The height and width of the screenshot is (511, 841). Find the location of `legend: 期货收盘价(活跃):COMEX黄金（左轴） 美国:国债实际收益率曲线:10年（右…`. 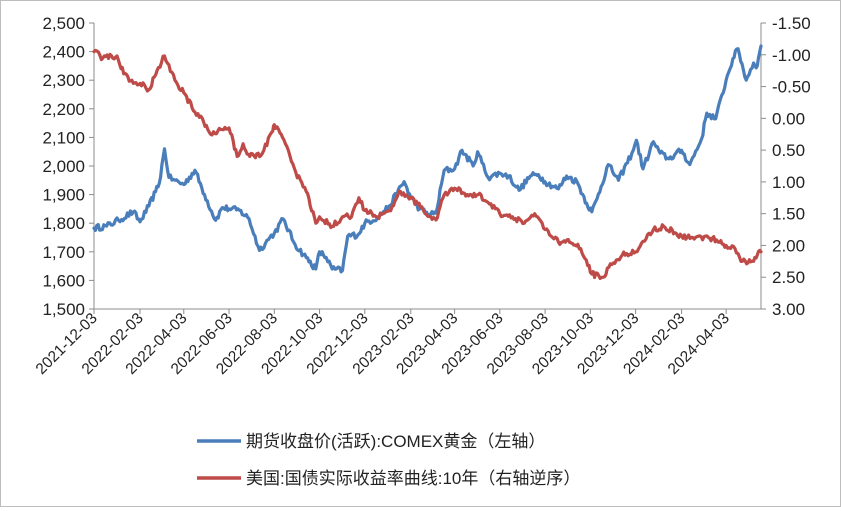

legend: 期货收盘价(活跃):COMEX黄金（左轴） 美国:国债实际收益率曲线:10年（右… is located at coordinates (388, 460).